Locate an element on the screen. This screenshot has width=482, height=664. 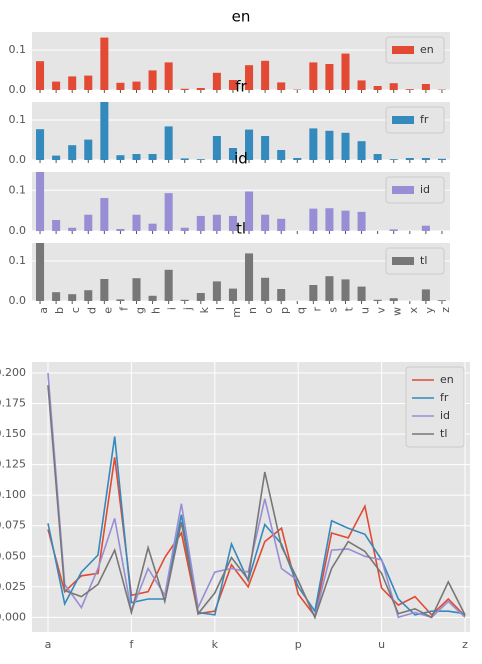
y-tick-label: 0.200 is located at coordinates (13, 372).